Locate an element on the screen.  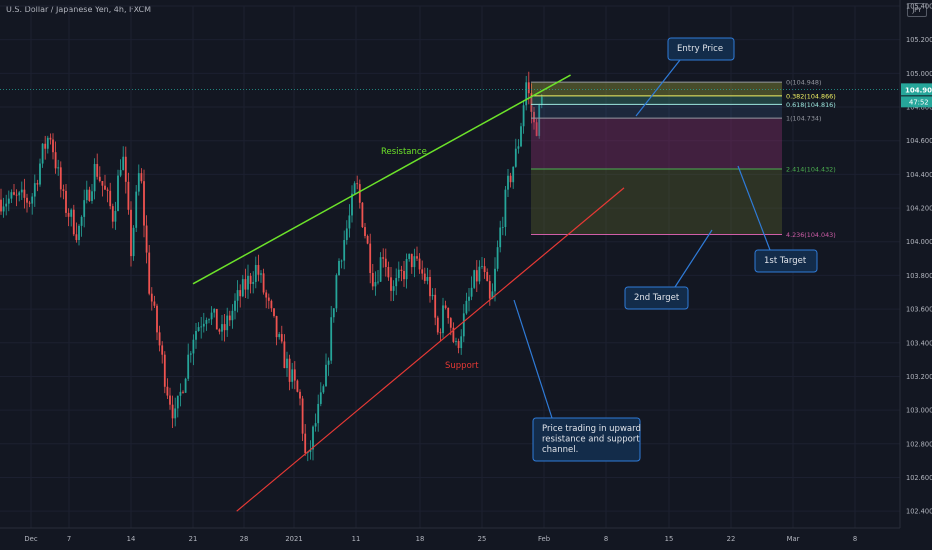
currency-badge: JPY is located at coordinates (917, 10).